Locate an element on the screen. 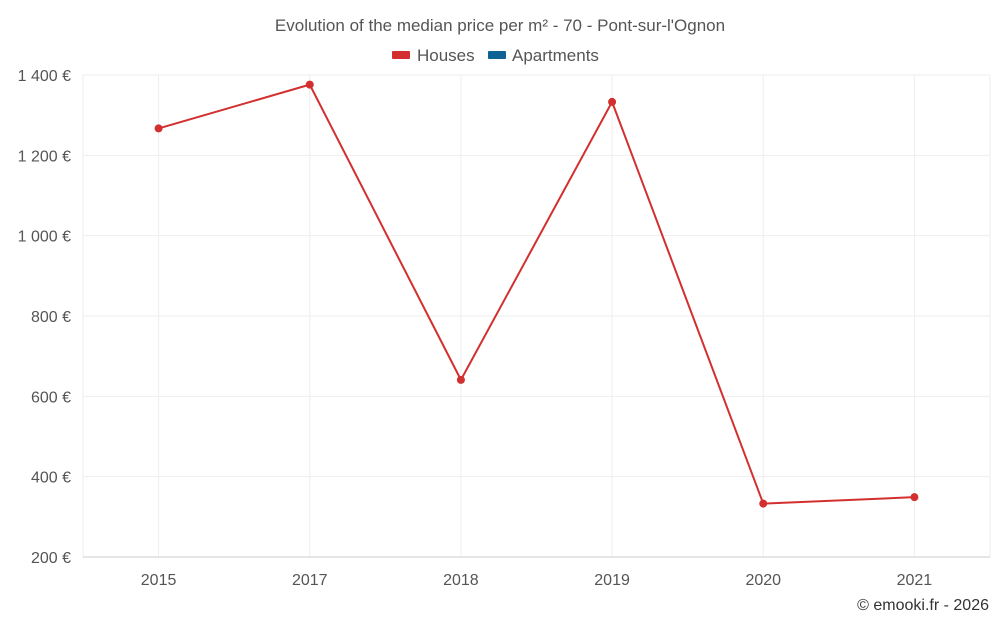 The width and height of the screenshot is (1000, 625). data-point-houses-2018 is located at coordinates (460, 379).